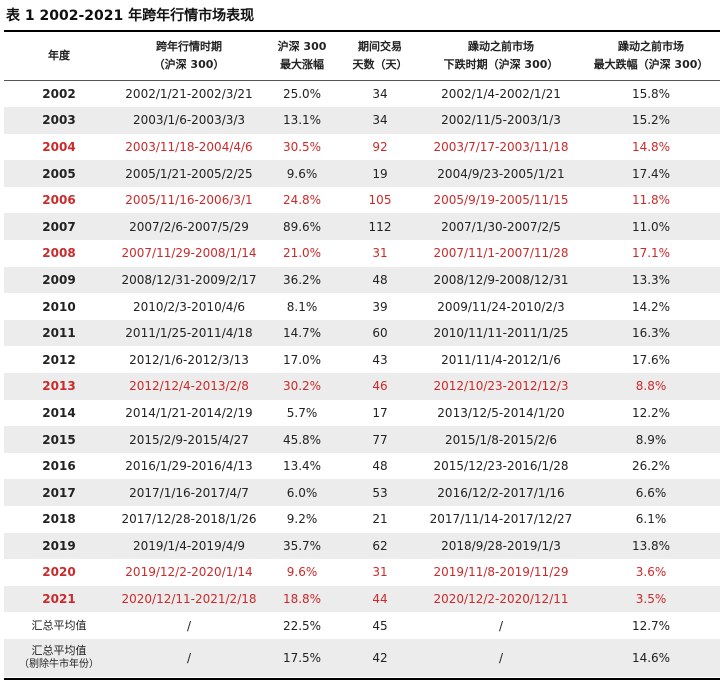 The image size is (724, 681). Describe the element at coordinates (59, 412) in the screenshot. I see `cell-year: 2014` at that location.